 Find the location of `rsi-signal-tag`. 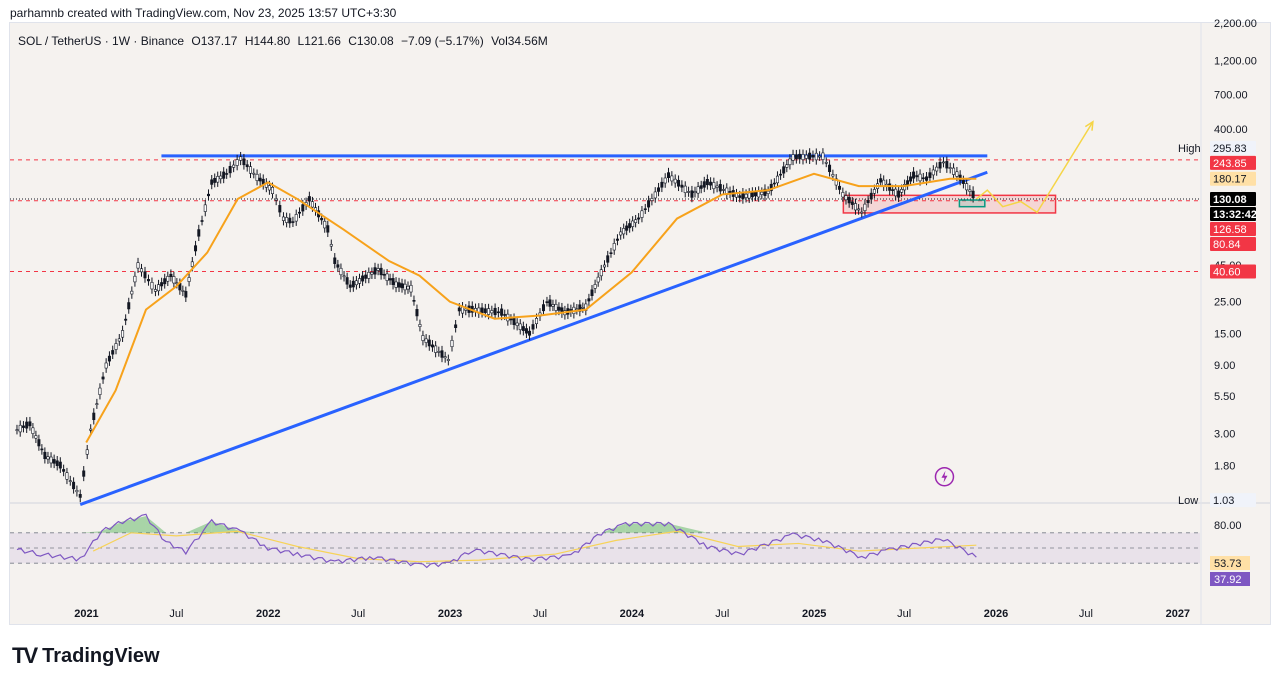

rsi-signal-tag is located at coordinates (1230, 563).